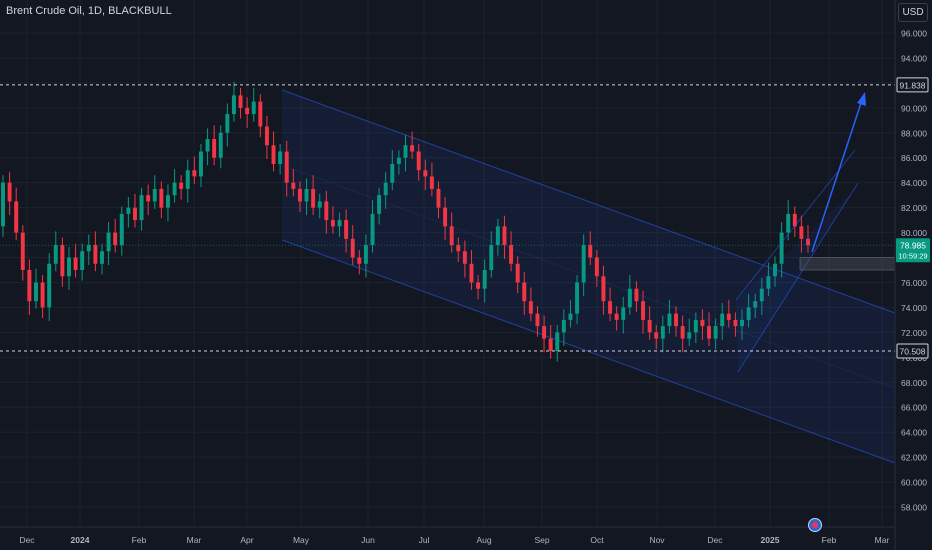  I want to click on x-tick-label: Aug, so click(483, 540).